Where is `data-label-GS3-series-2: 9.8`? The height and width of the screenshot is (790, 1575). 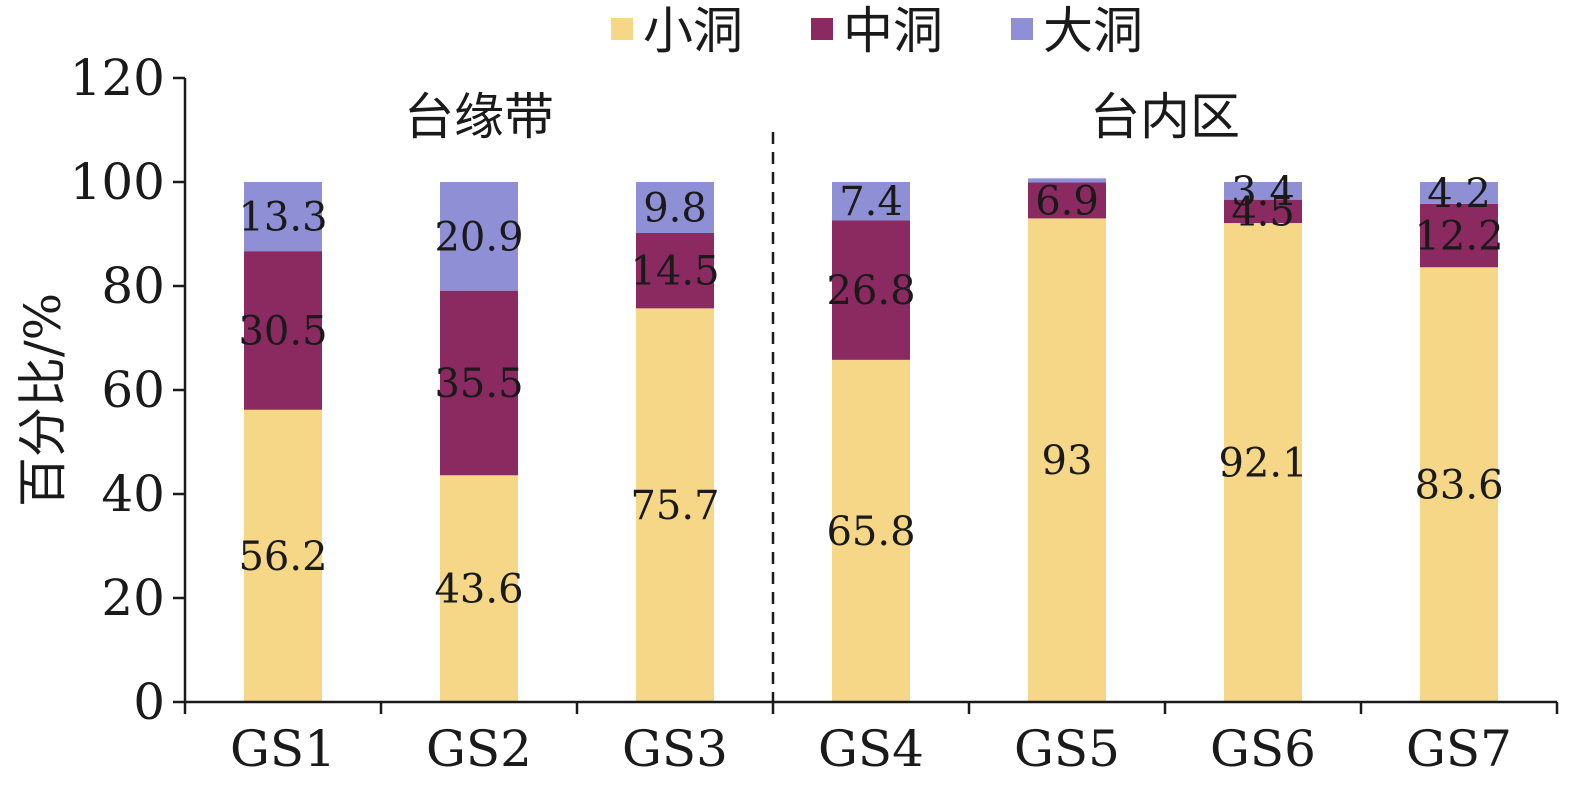
data-label-GS3-series-2: 9.8 is located at coordinates (675, 208).